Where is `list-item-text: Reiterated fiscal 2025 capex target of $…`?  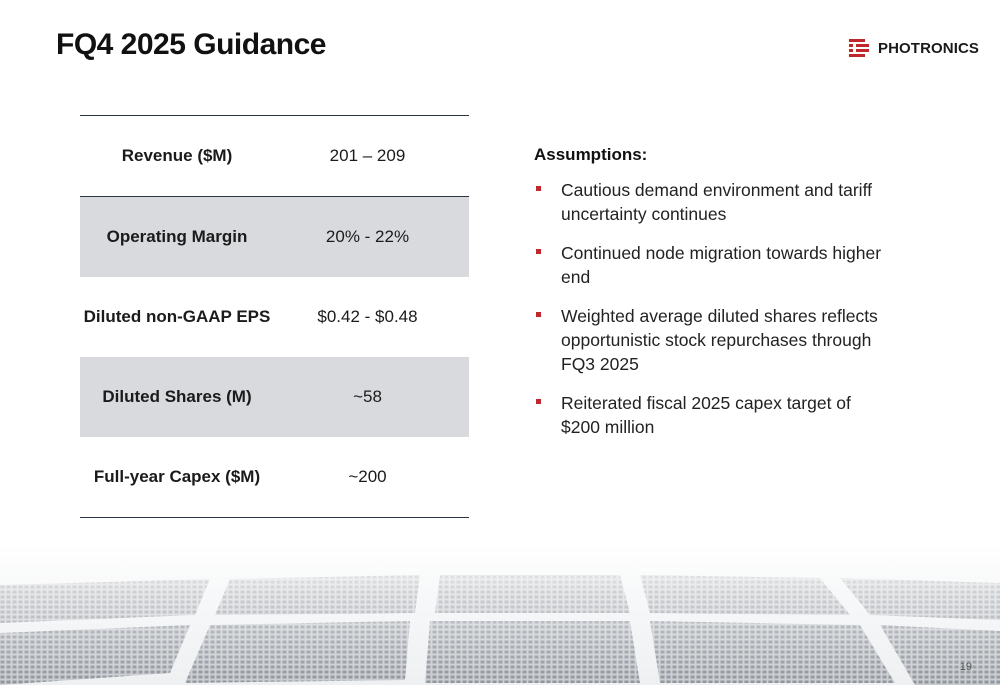 list-item-text: Reiterated fiscal 2025 capex target of $… is located at coordinates (706, 415).